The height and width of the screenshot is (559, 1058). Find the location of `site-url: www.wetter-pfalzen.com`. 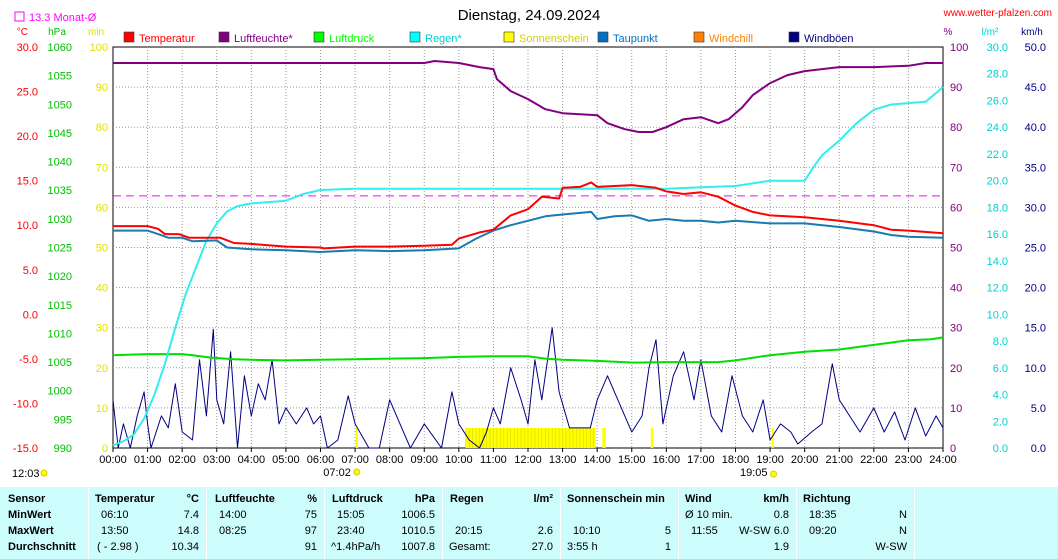

site-url: www.wetter-pfalzen.com is located at coordinates (997, 13).